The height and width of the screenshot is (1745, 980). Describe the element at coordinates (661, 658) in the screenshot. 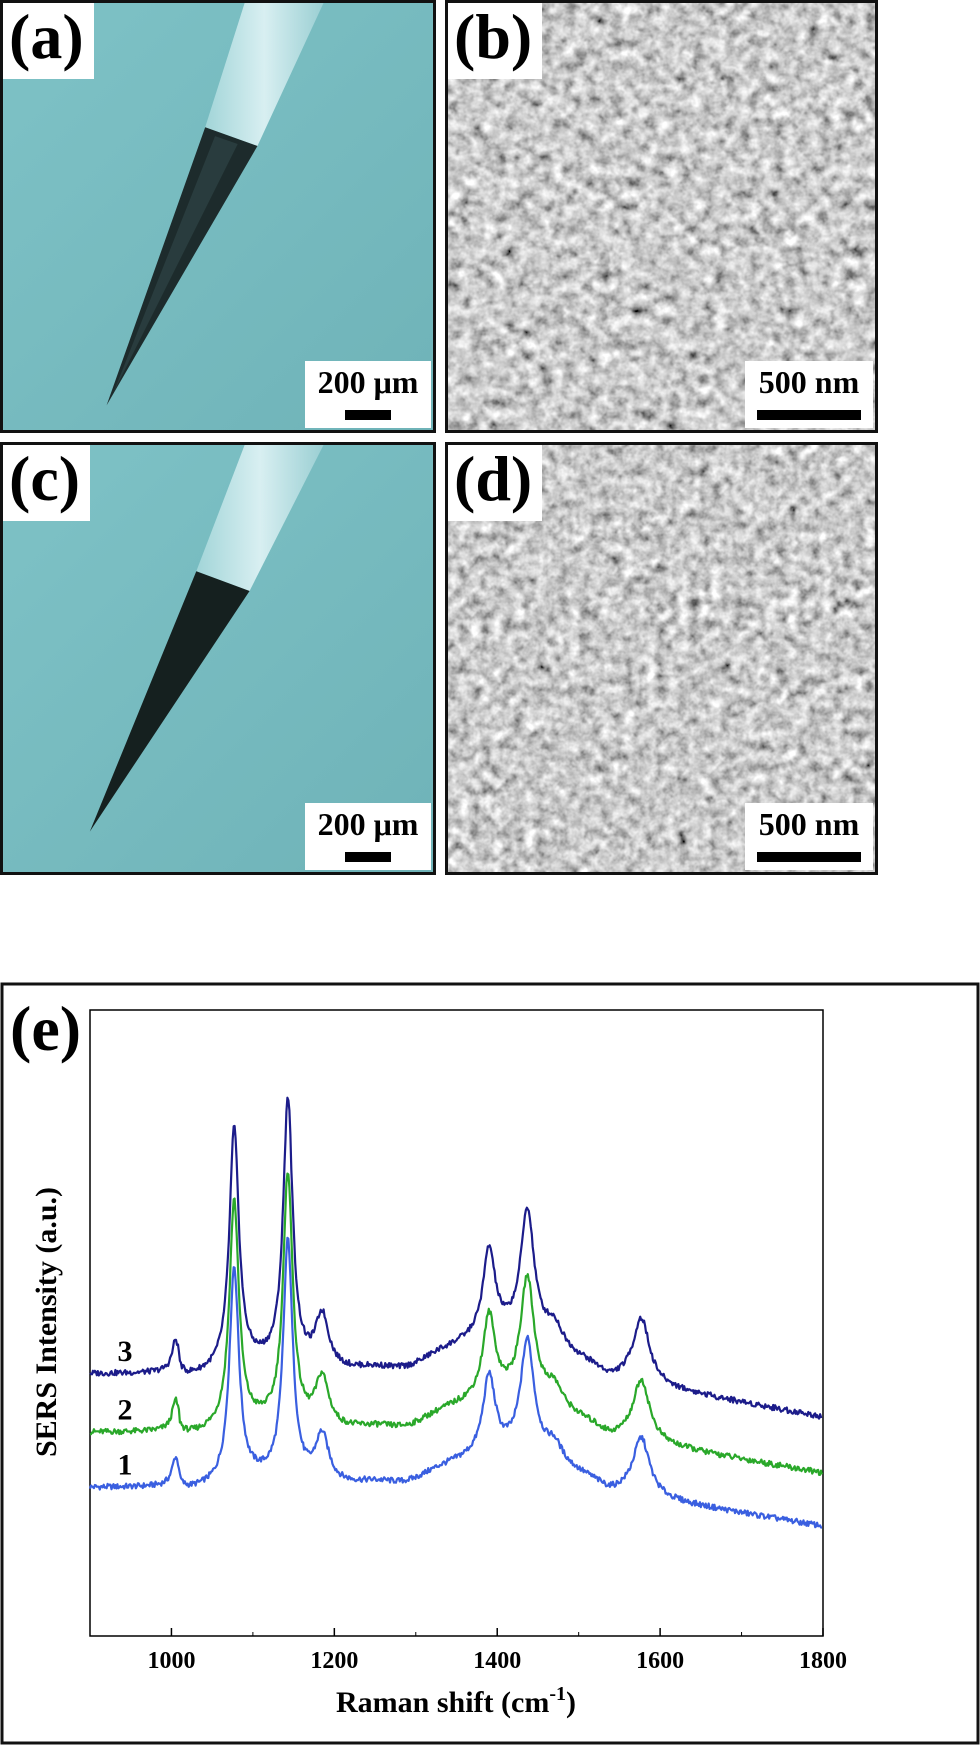

I see `panel-d-sem-image: (d) 500 nm` at that location.